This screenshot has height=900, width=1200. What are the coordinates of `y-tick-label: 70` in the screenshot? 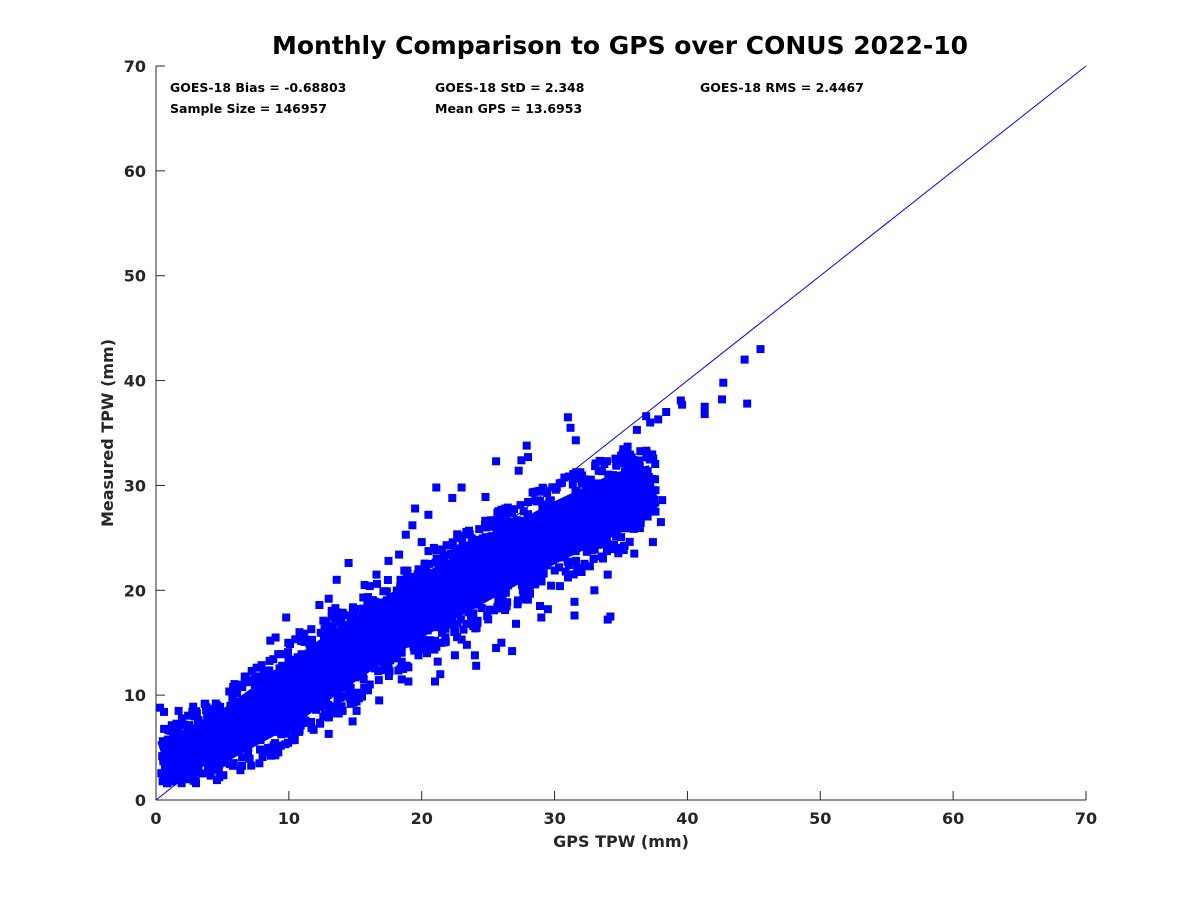 It's located at (135, 66).